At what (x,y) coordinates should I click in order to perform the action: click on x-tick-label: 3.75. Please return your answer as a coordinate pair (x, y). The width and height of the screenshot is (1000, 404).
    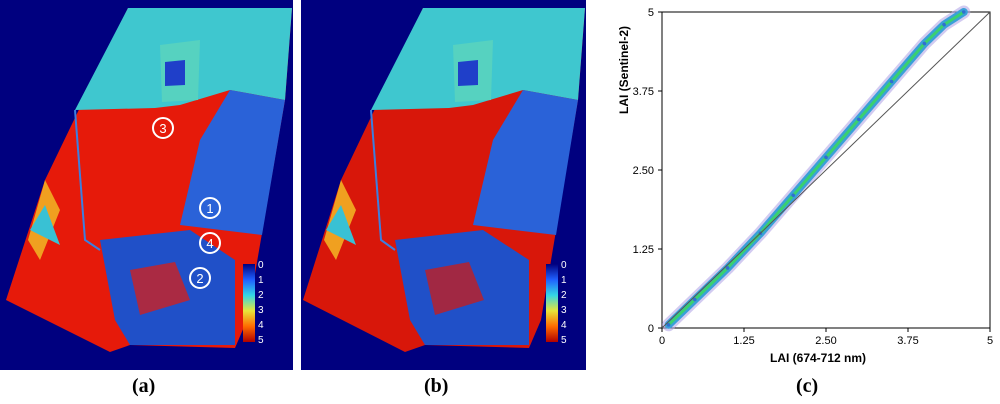
    Looking at the image, I should click on (907, 341).